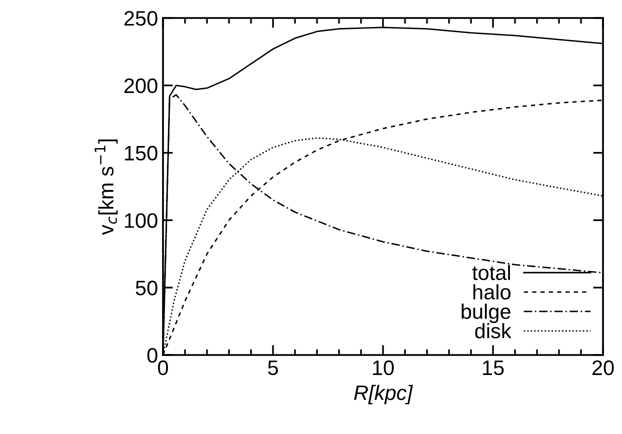 The width and height of the screenshot is (622, 434). I want to click on legend-label: disk, so click(493, 330).